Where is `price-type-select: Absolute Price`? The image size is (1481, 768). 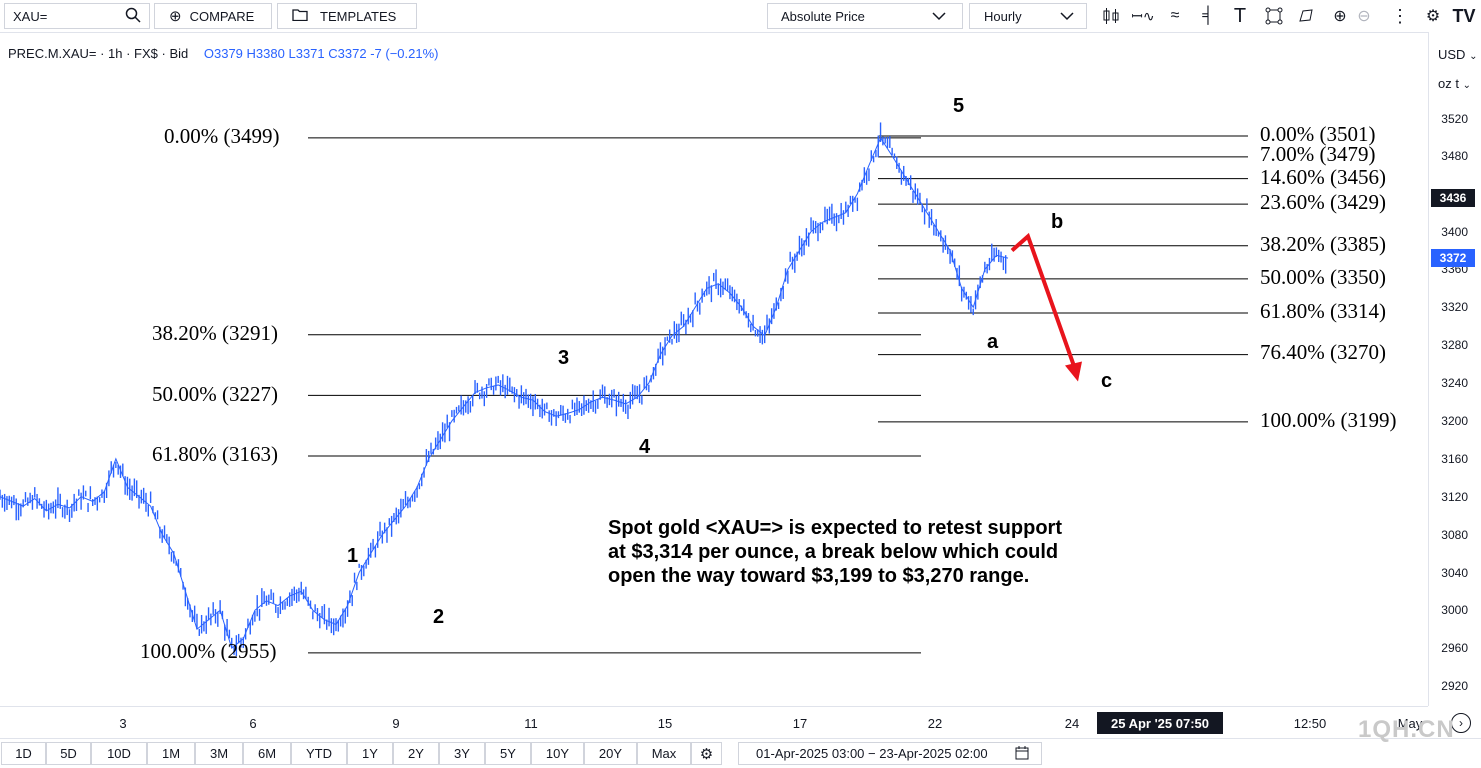 price-type-select: Absolute Price is located at coordinates (865, 16).